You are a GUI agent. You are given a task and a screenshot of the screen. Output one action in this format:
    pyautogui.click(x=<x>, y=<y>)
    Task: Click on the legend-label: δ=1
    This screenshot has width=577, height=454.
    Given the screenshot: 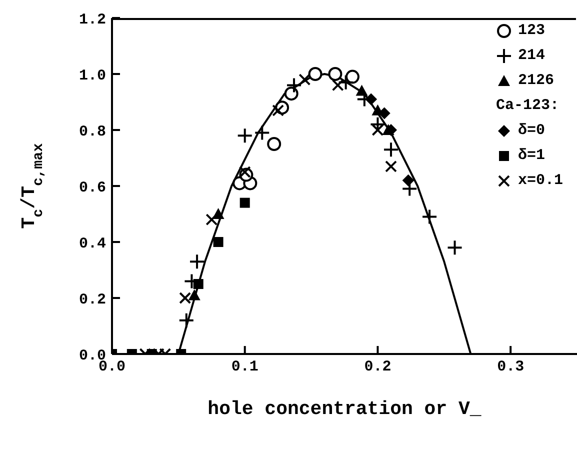 What is the action you would take?
    pyautogui.click(x=531, y=156)
    